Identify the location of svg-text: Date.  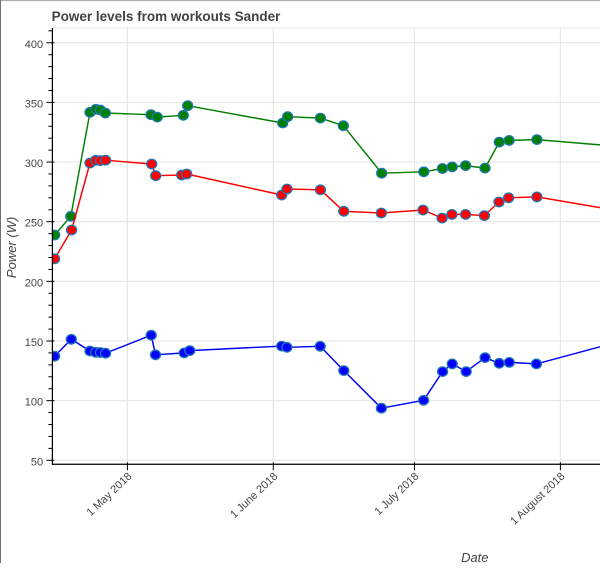
(474, 557).